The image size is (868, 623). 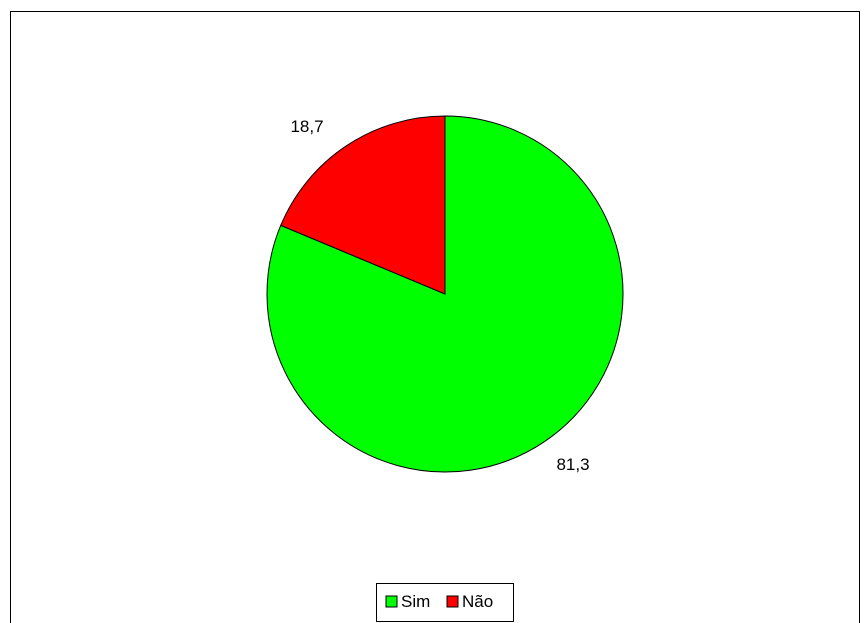 What do you see at coordinates (306, 126) in the screenshot?
I see `slice-value-label: 18,7` at bounding box center [306, 126].